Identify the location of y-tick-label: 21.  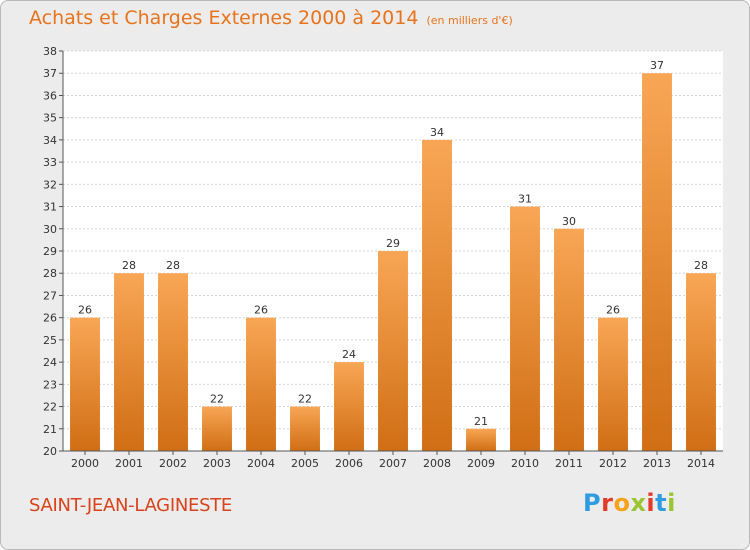
(50, 429).